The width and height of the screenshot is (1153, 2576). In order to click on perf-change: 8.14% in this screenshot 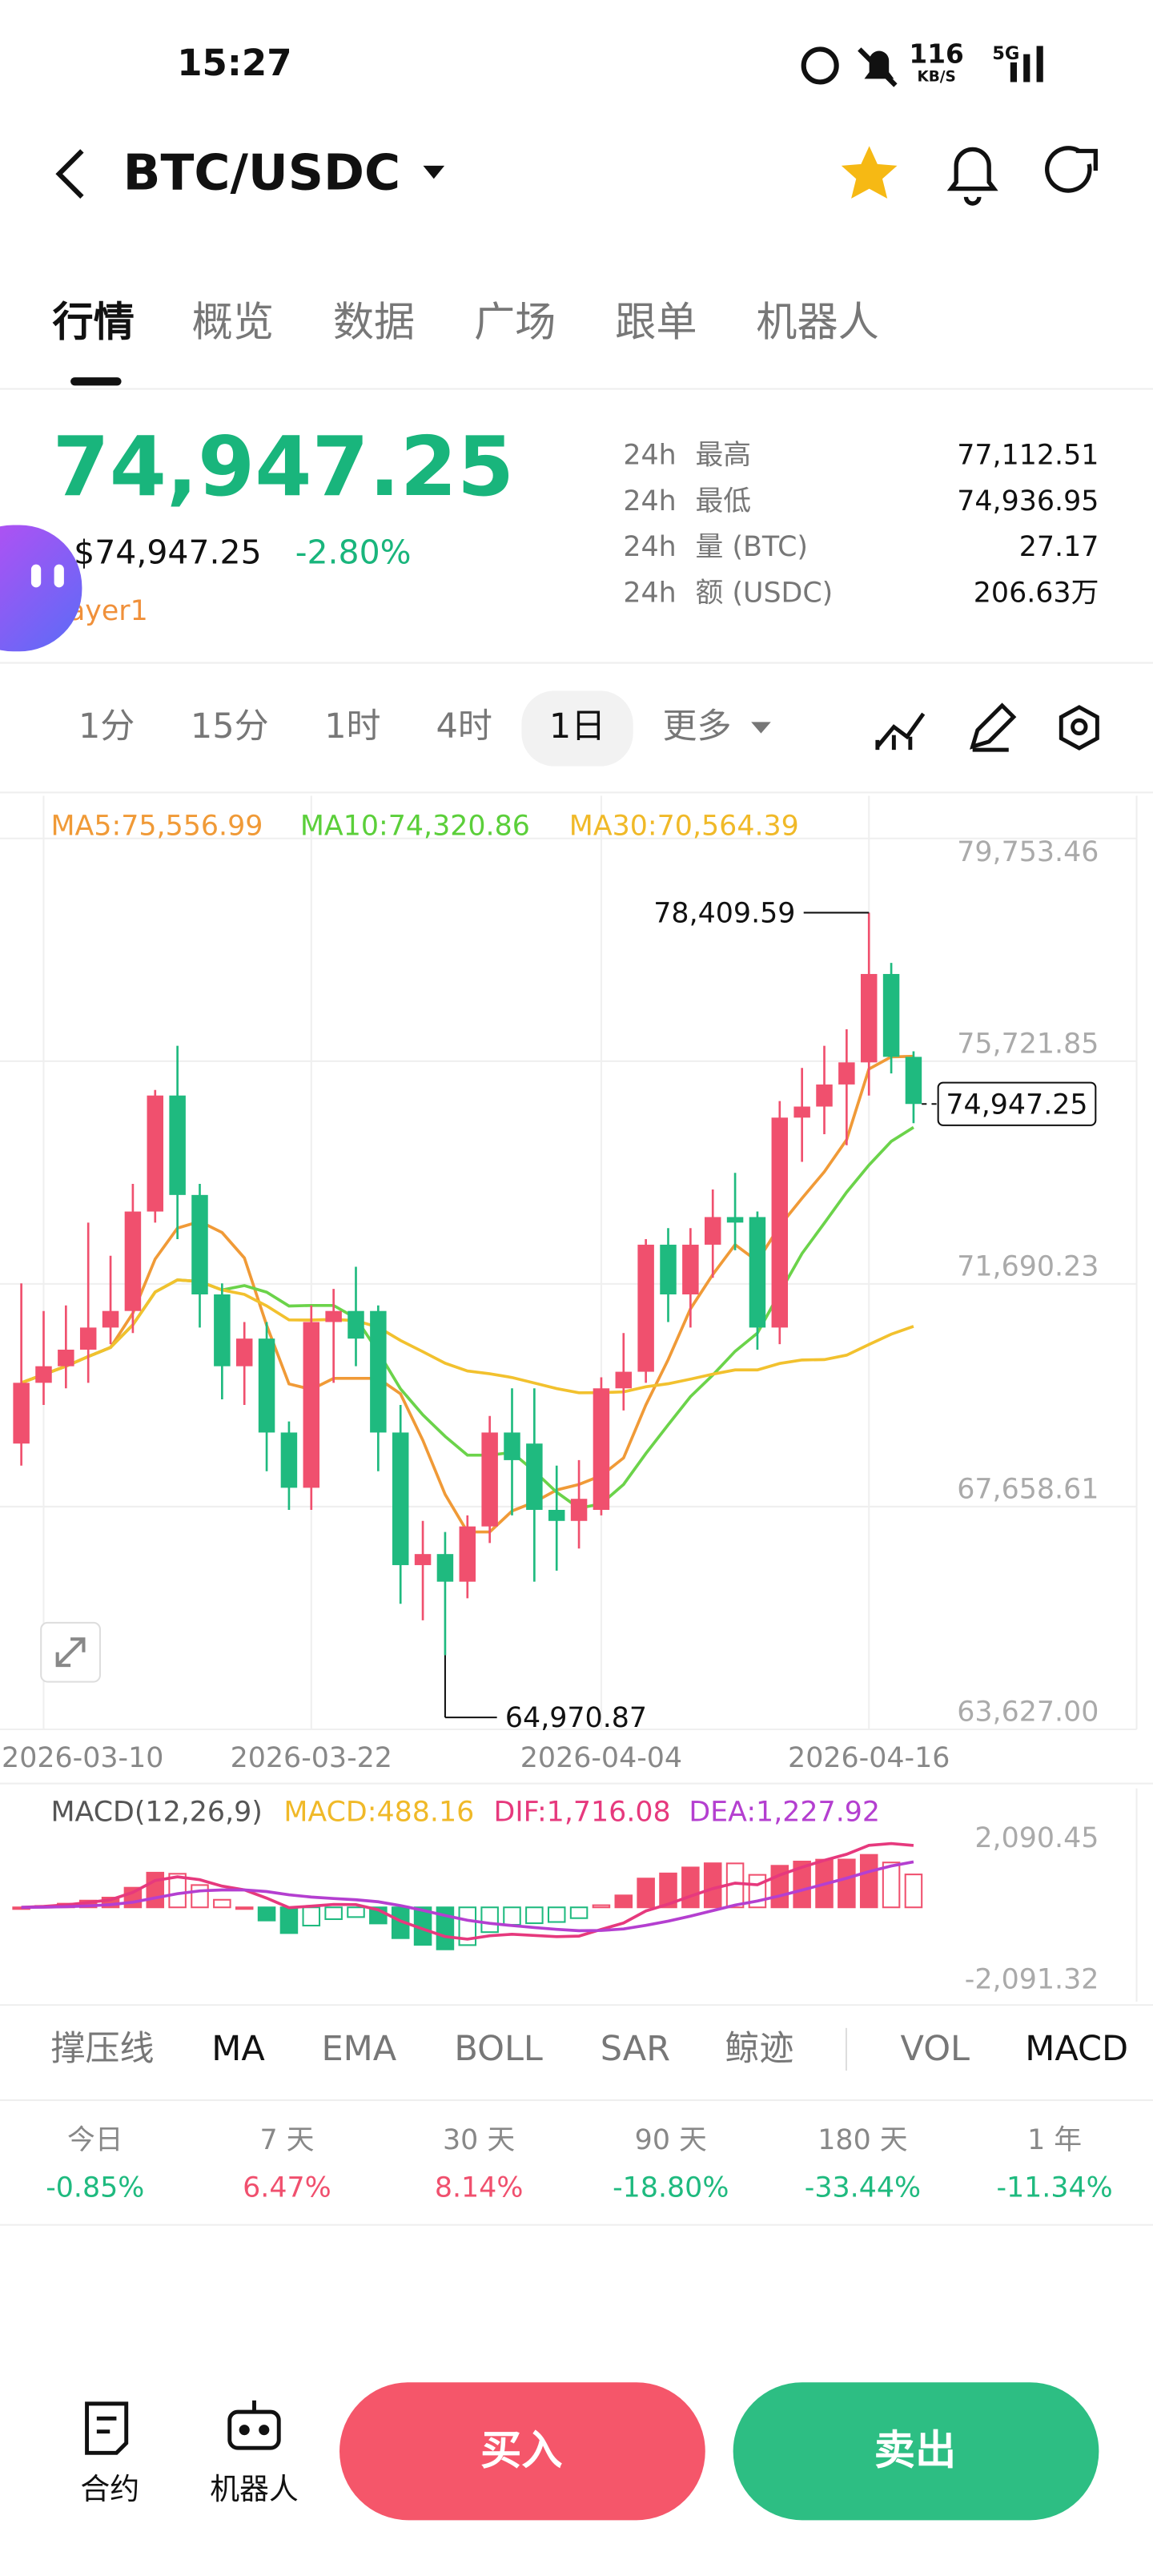, I will do `click(480, 2188)`.